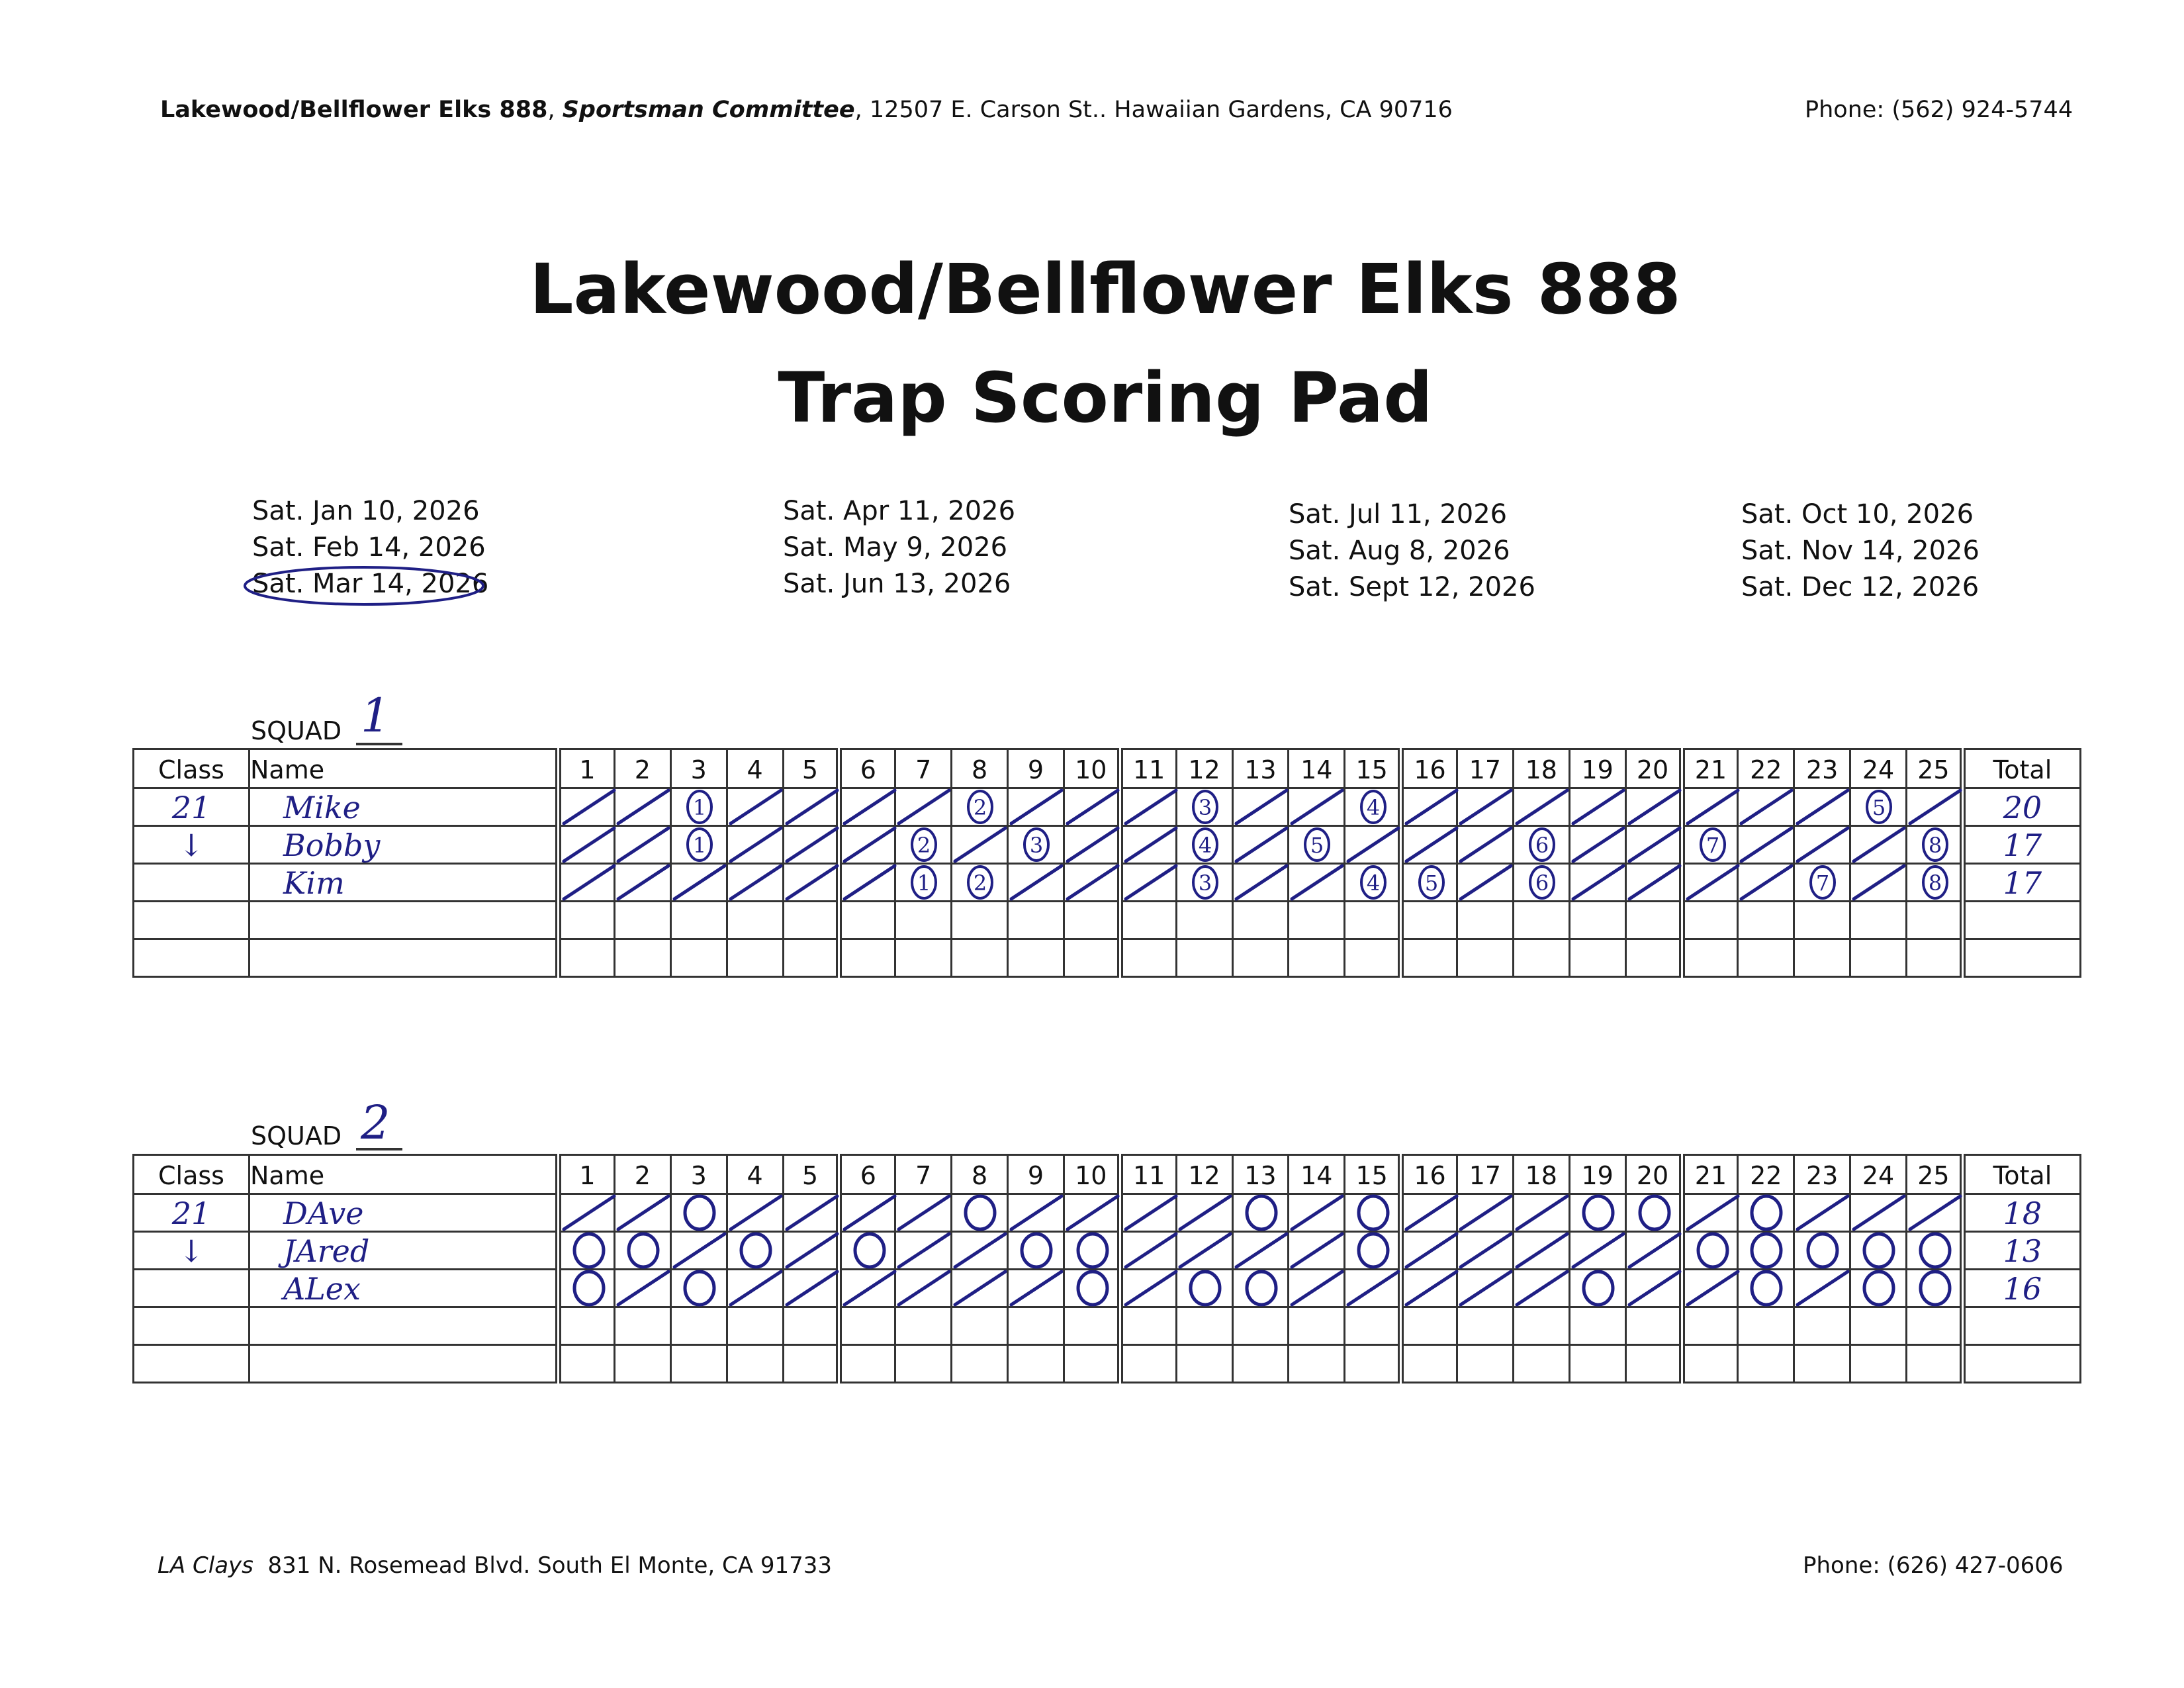  I want to click on total-header-text: Total, so click(2022, 769).